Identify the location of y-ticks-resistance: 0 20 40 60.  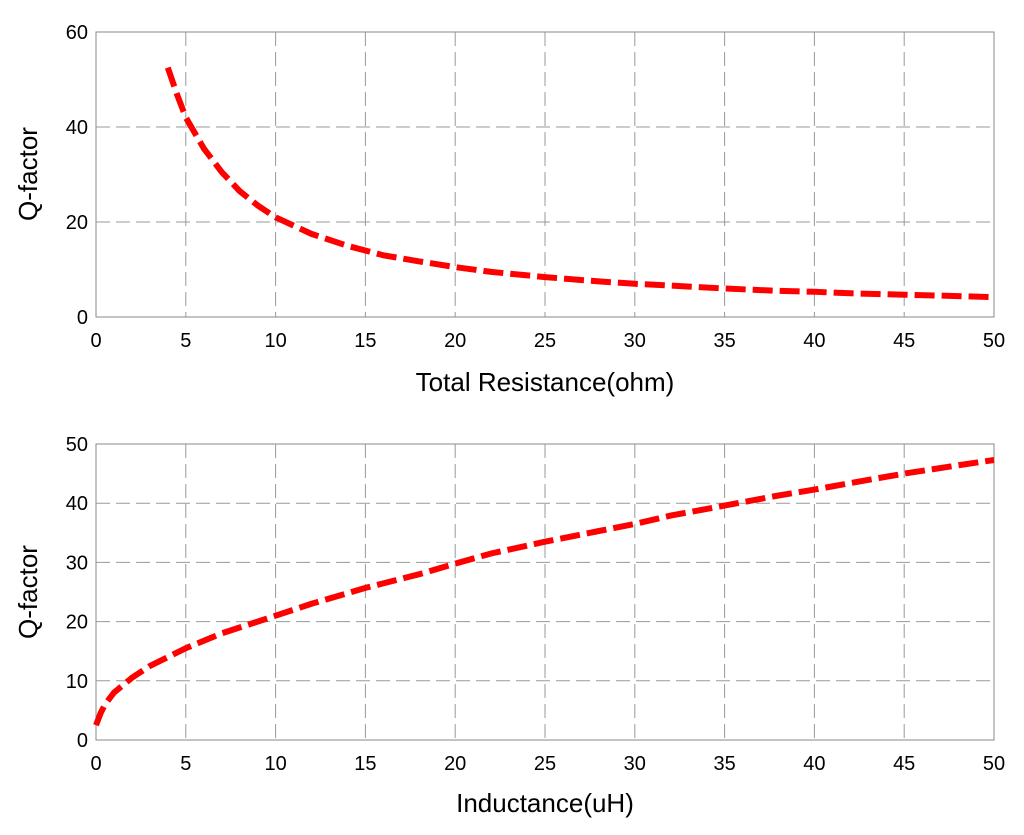
(77, 175).